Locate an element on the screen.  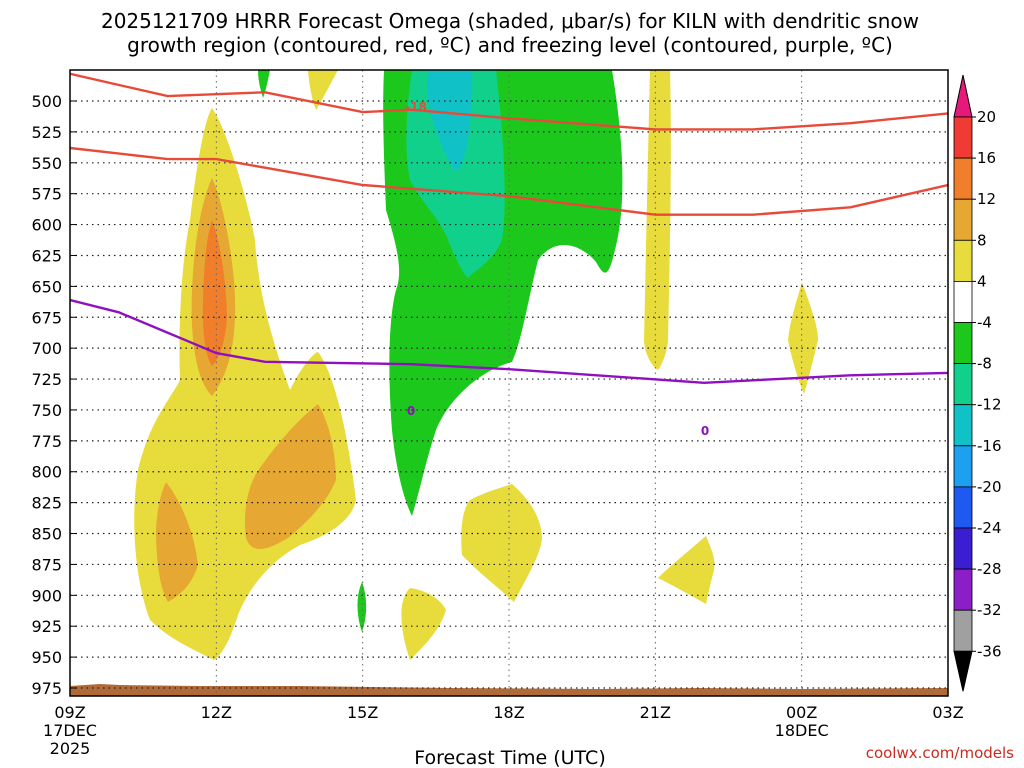
y-tick-label: 850 is located at coordinates (46, 534).